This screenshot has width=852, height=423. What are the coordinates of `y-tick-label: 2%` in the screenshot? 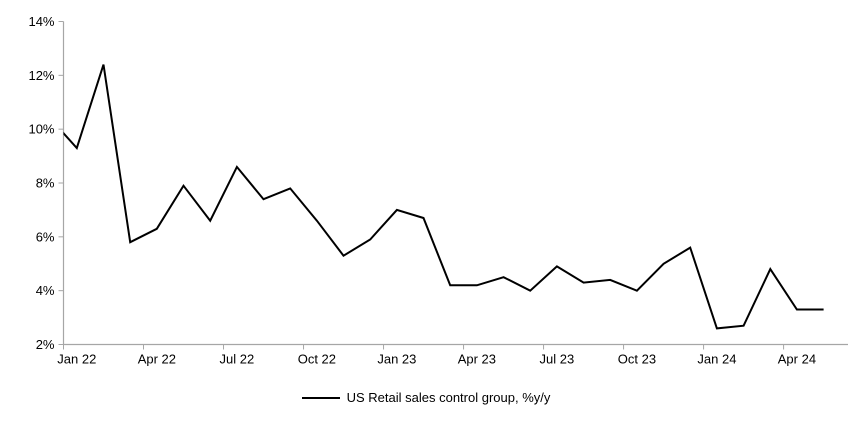 It's located at (45, 344).